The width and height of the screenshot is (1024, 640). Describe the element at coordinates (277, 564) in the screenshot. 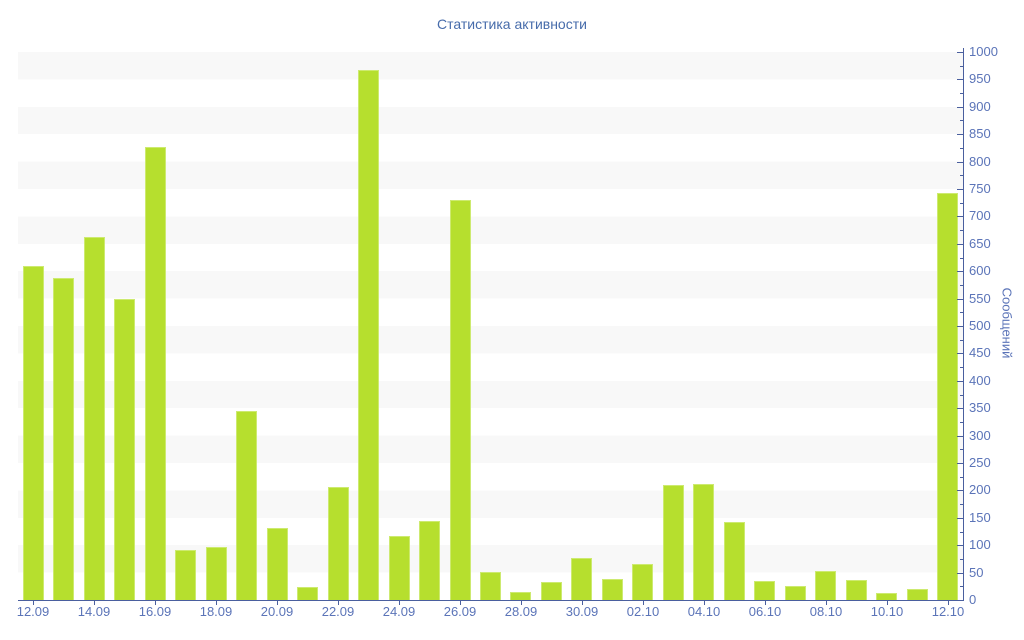

I see `bar-20.09` at that location.